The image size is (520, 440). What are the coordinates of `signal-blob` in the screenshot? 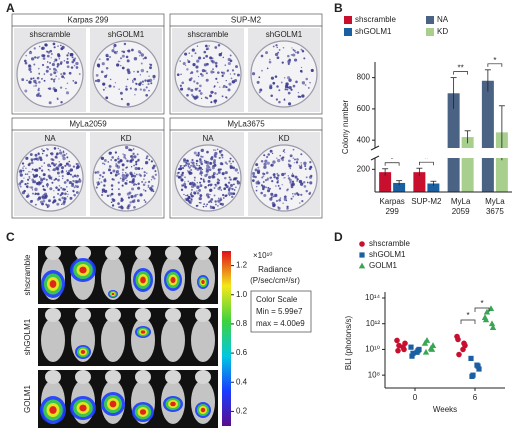 It's located at (173, 404).